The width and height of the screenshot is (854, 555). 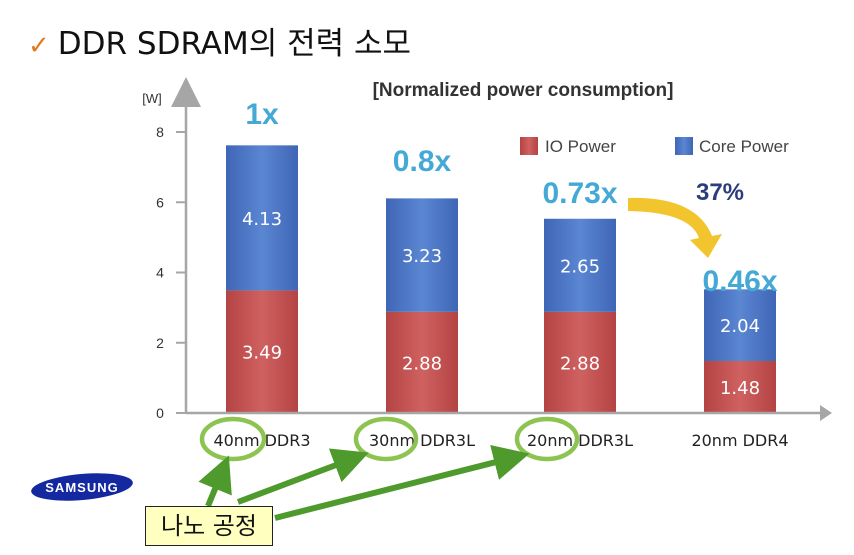 I want to click on reduction-annotation: 37%, so click(x=720, y=192).